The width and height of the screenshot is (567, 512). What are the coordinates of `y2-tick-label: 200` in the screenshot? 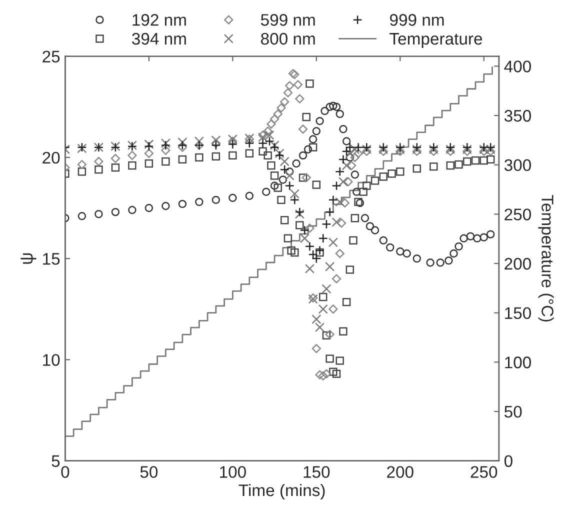 It's located at (517, 264).